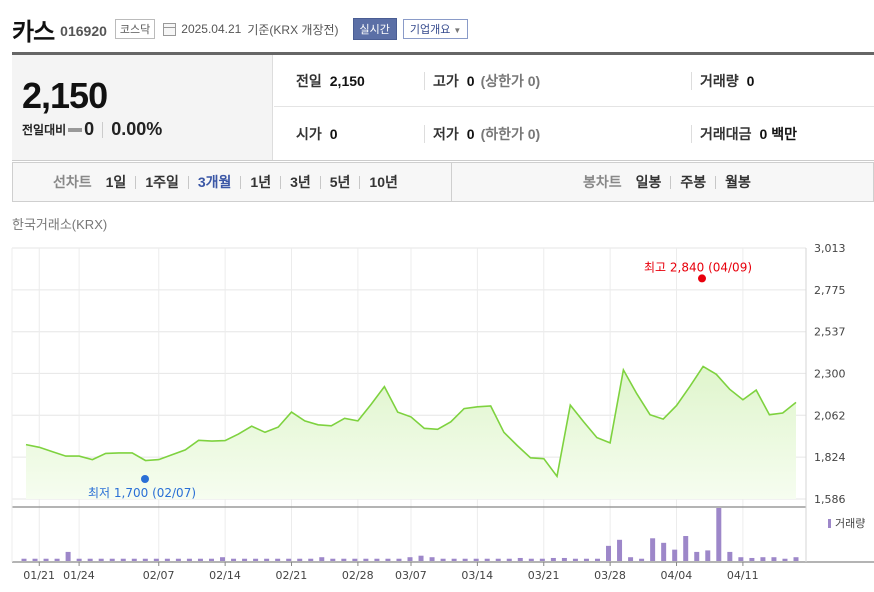  What do you see at coordinates (116, 182) in the screenshot?
I see `tab-1d: 1일` at bounding box center [116, 182].